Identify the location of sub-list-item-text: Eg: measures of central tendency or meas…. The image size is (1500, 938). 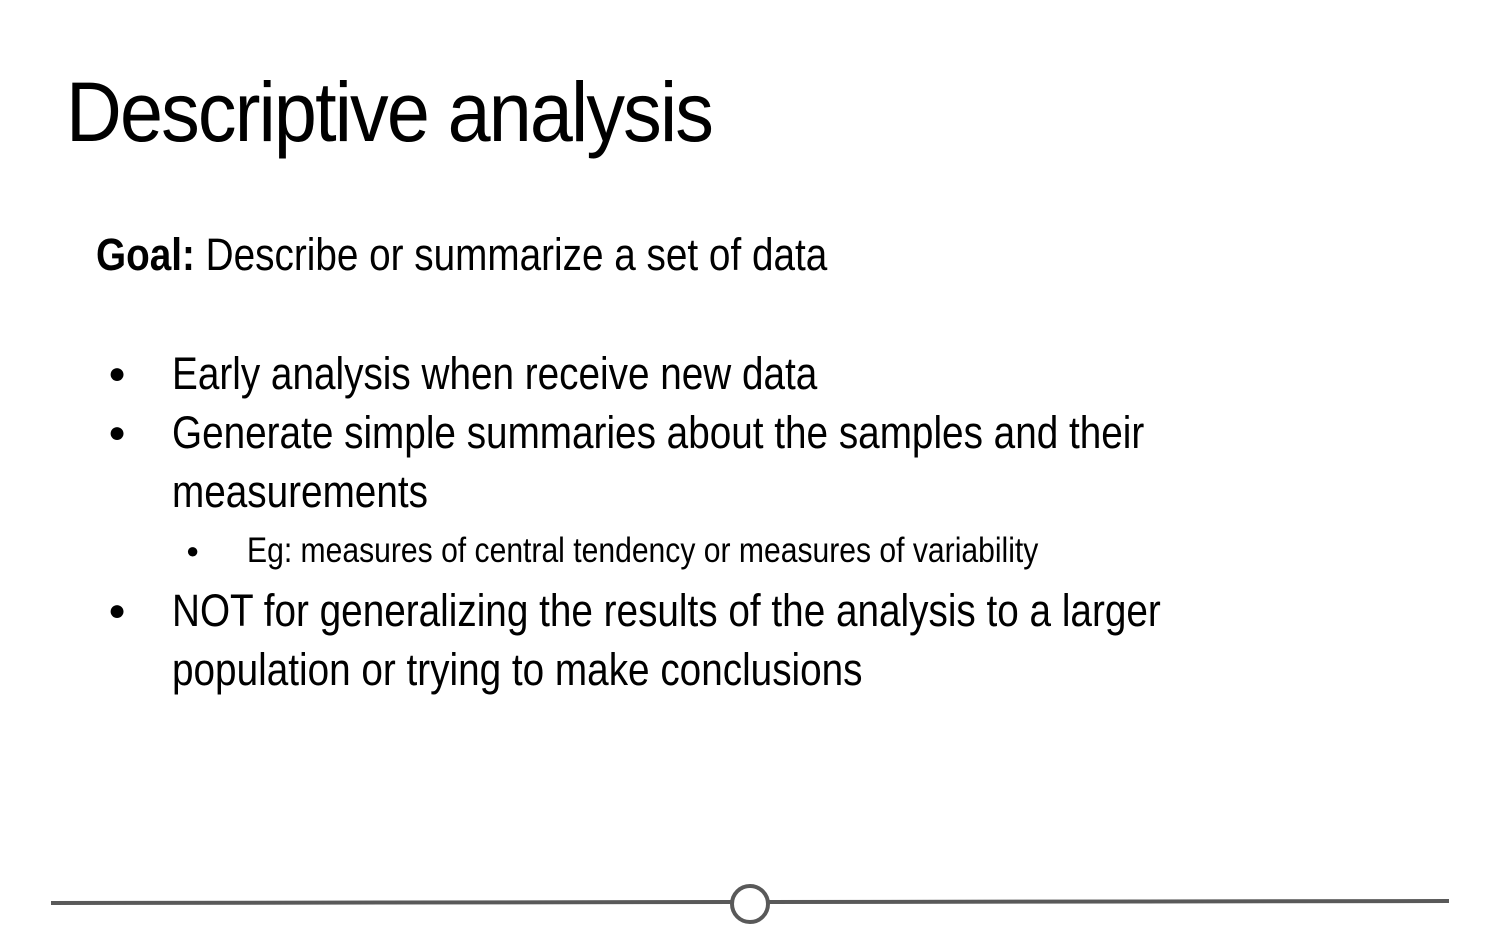
(643, 550).